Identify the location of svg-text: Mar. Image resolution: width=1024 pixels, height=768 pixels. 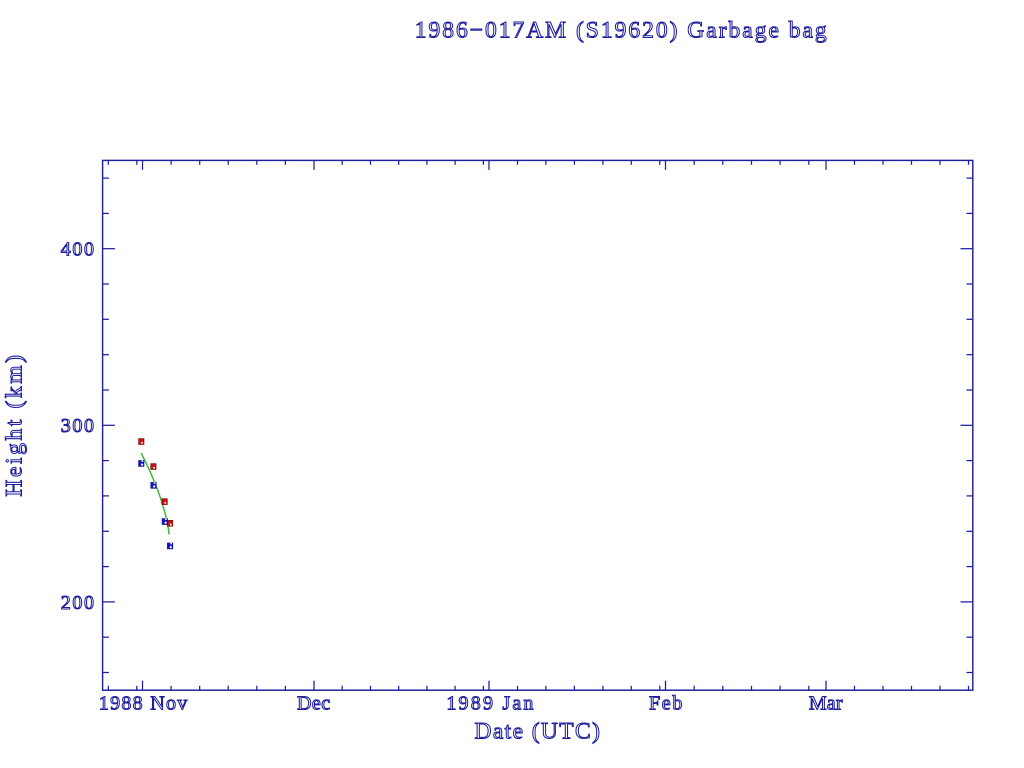
(826, 704).